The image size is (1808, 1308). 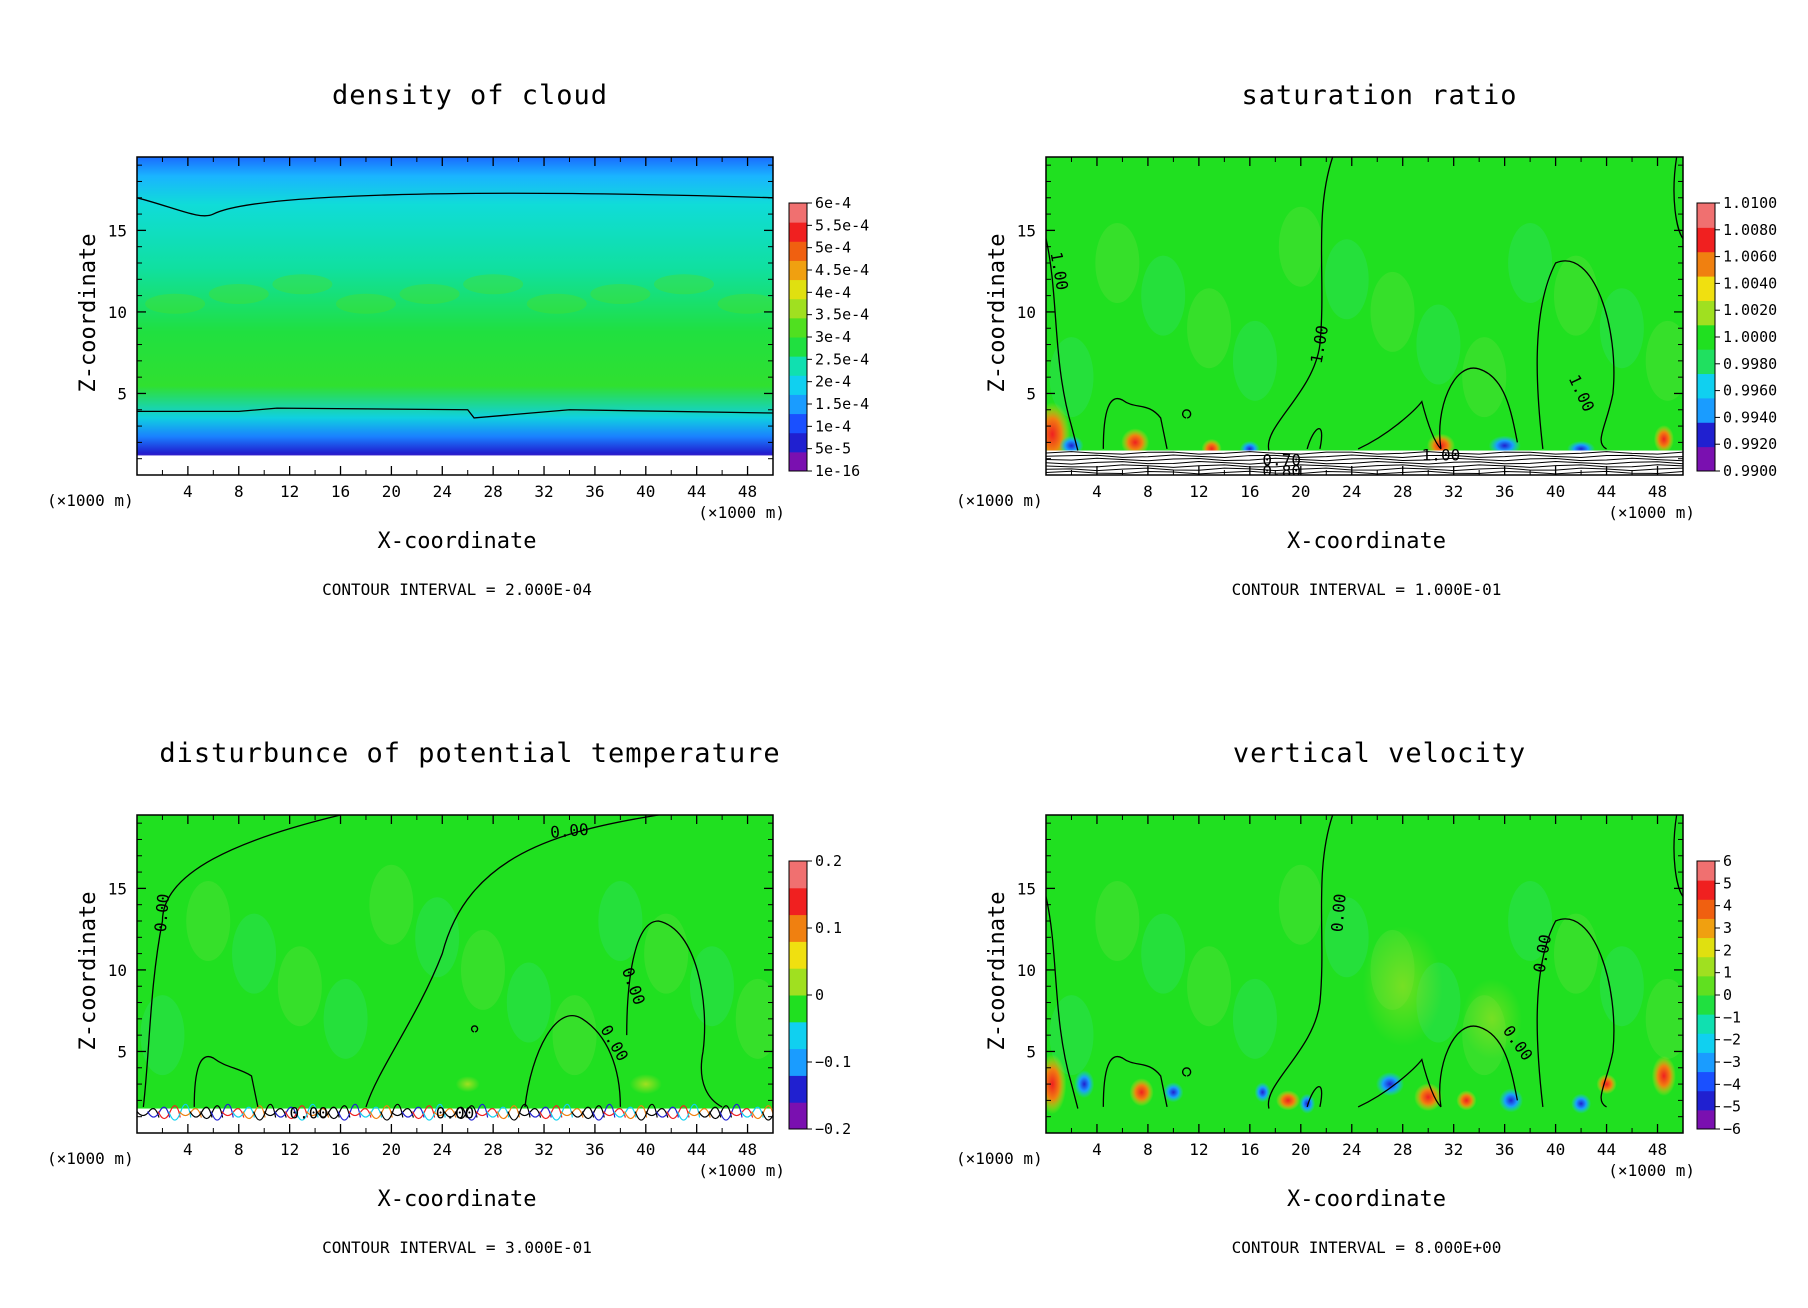 What do you see at coordinates (1663, 1075) in the screenshot?
I see `updraft` at bounding box center [1663, 1075].